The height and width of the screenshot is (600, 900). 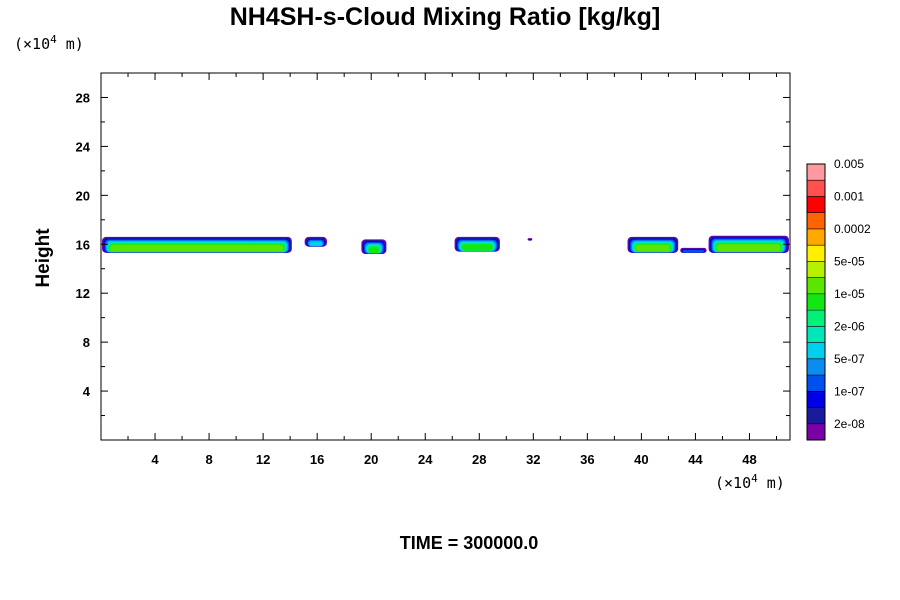 I want to click on y-tick-label: 24, so click(x=83, y=146).